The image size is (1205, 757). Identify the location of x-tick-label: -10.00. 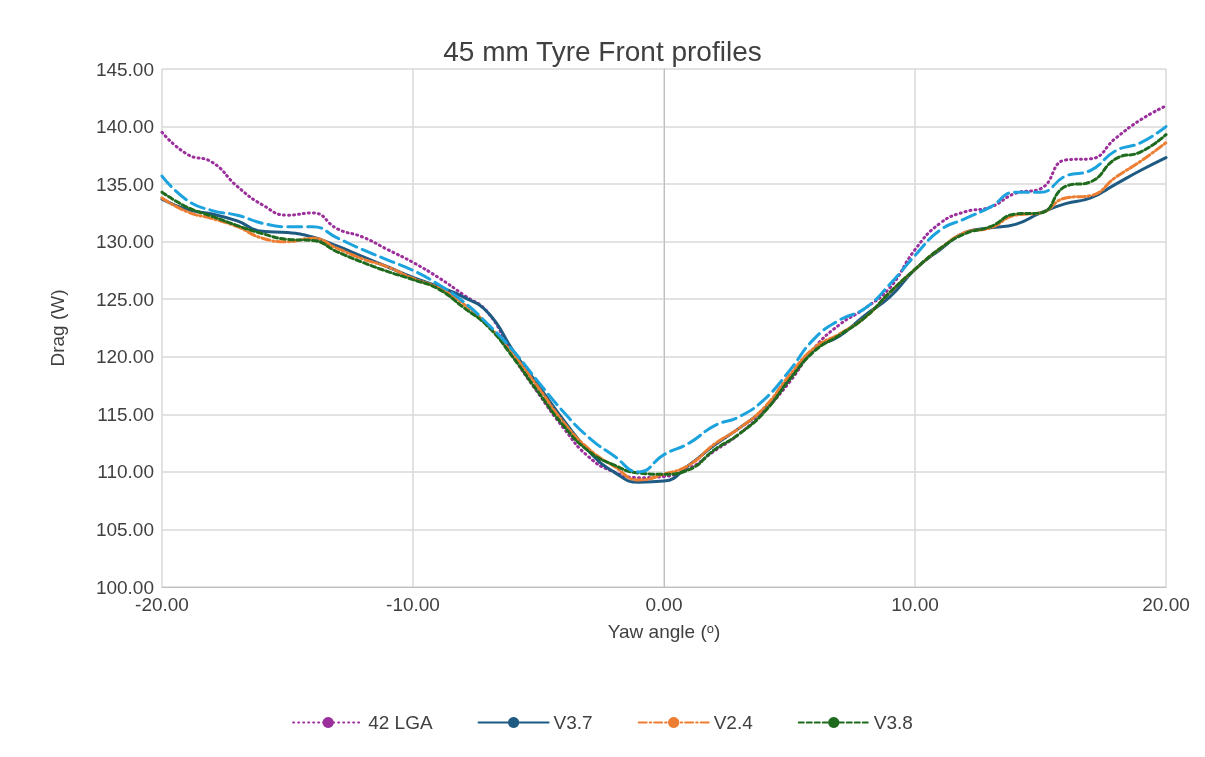
(413, 604).